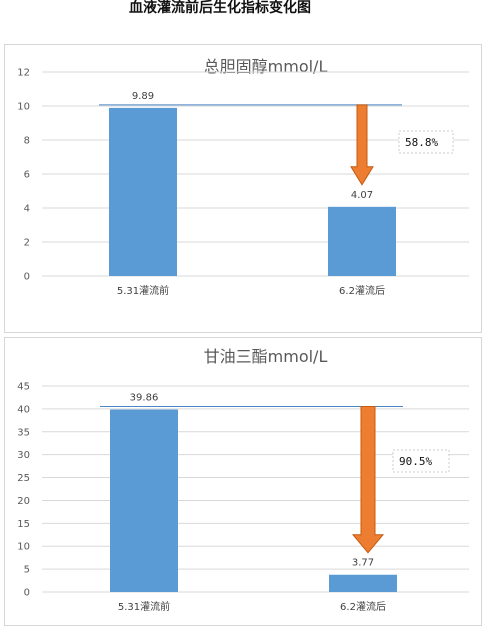 This screenshot has height=628, width=488. Describe the element at coordinates (23, 409) in the screenshot. I see `y-tick-label: 40` at that location.